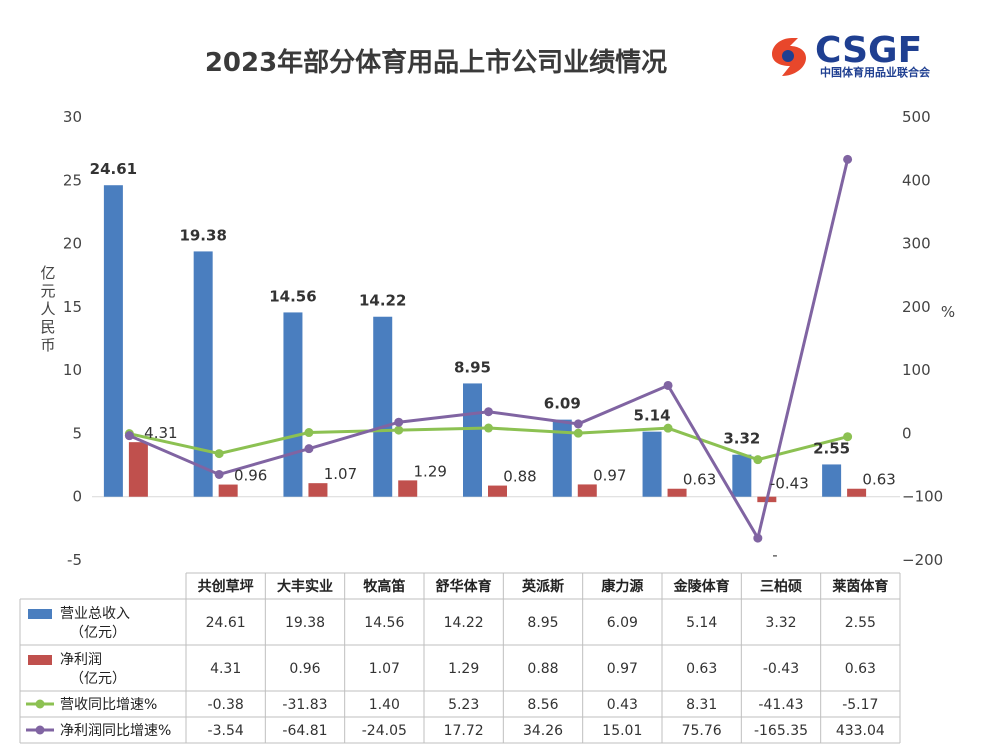 This screenshot has width=988, height=746. I want to click on y-left-tick: 0, so click(77, 497).